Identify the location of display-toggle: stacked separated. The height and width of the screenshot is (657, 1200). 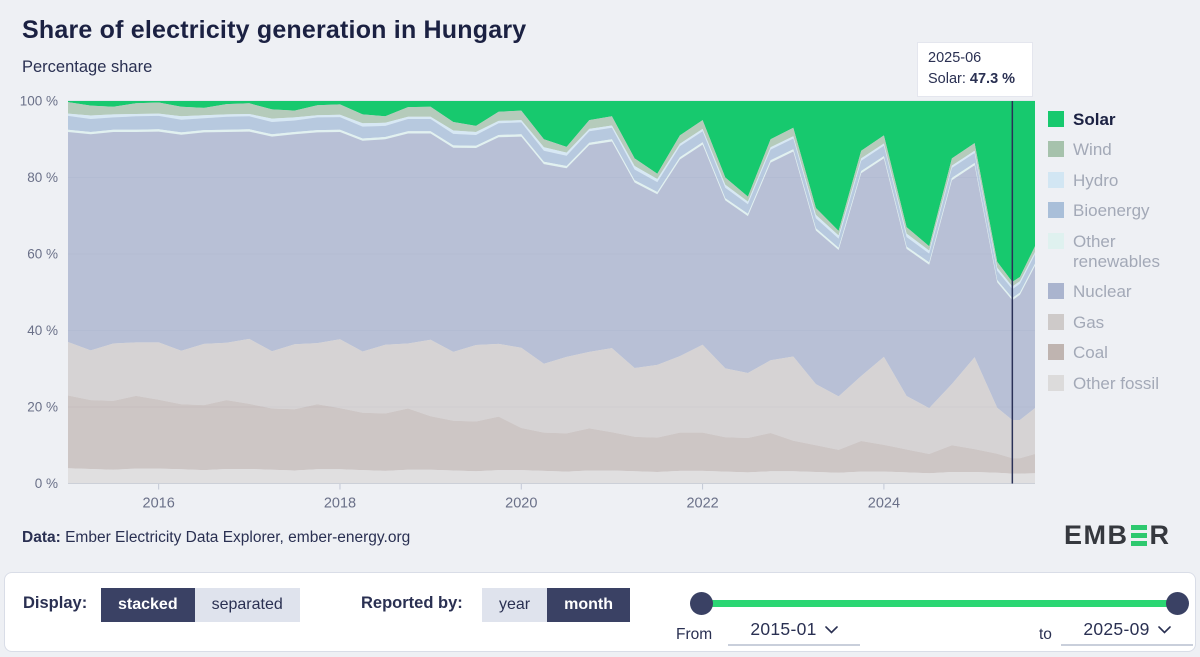
(200, 605).